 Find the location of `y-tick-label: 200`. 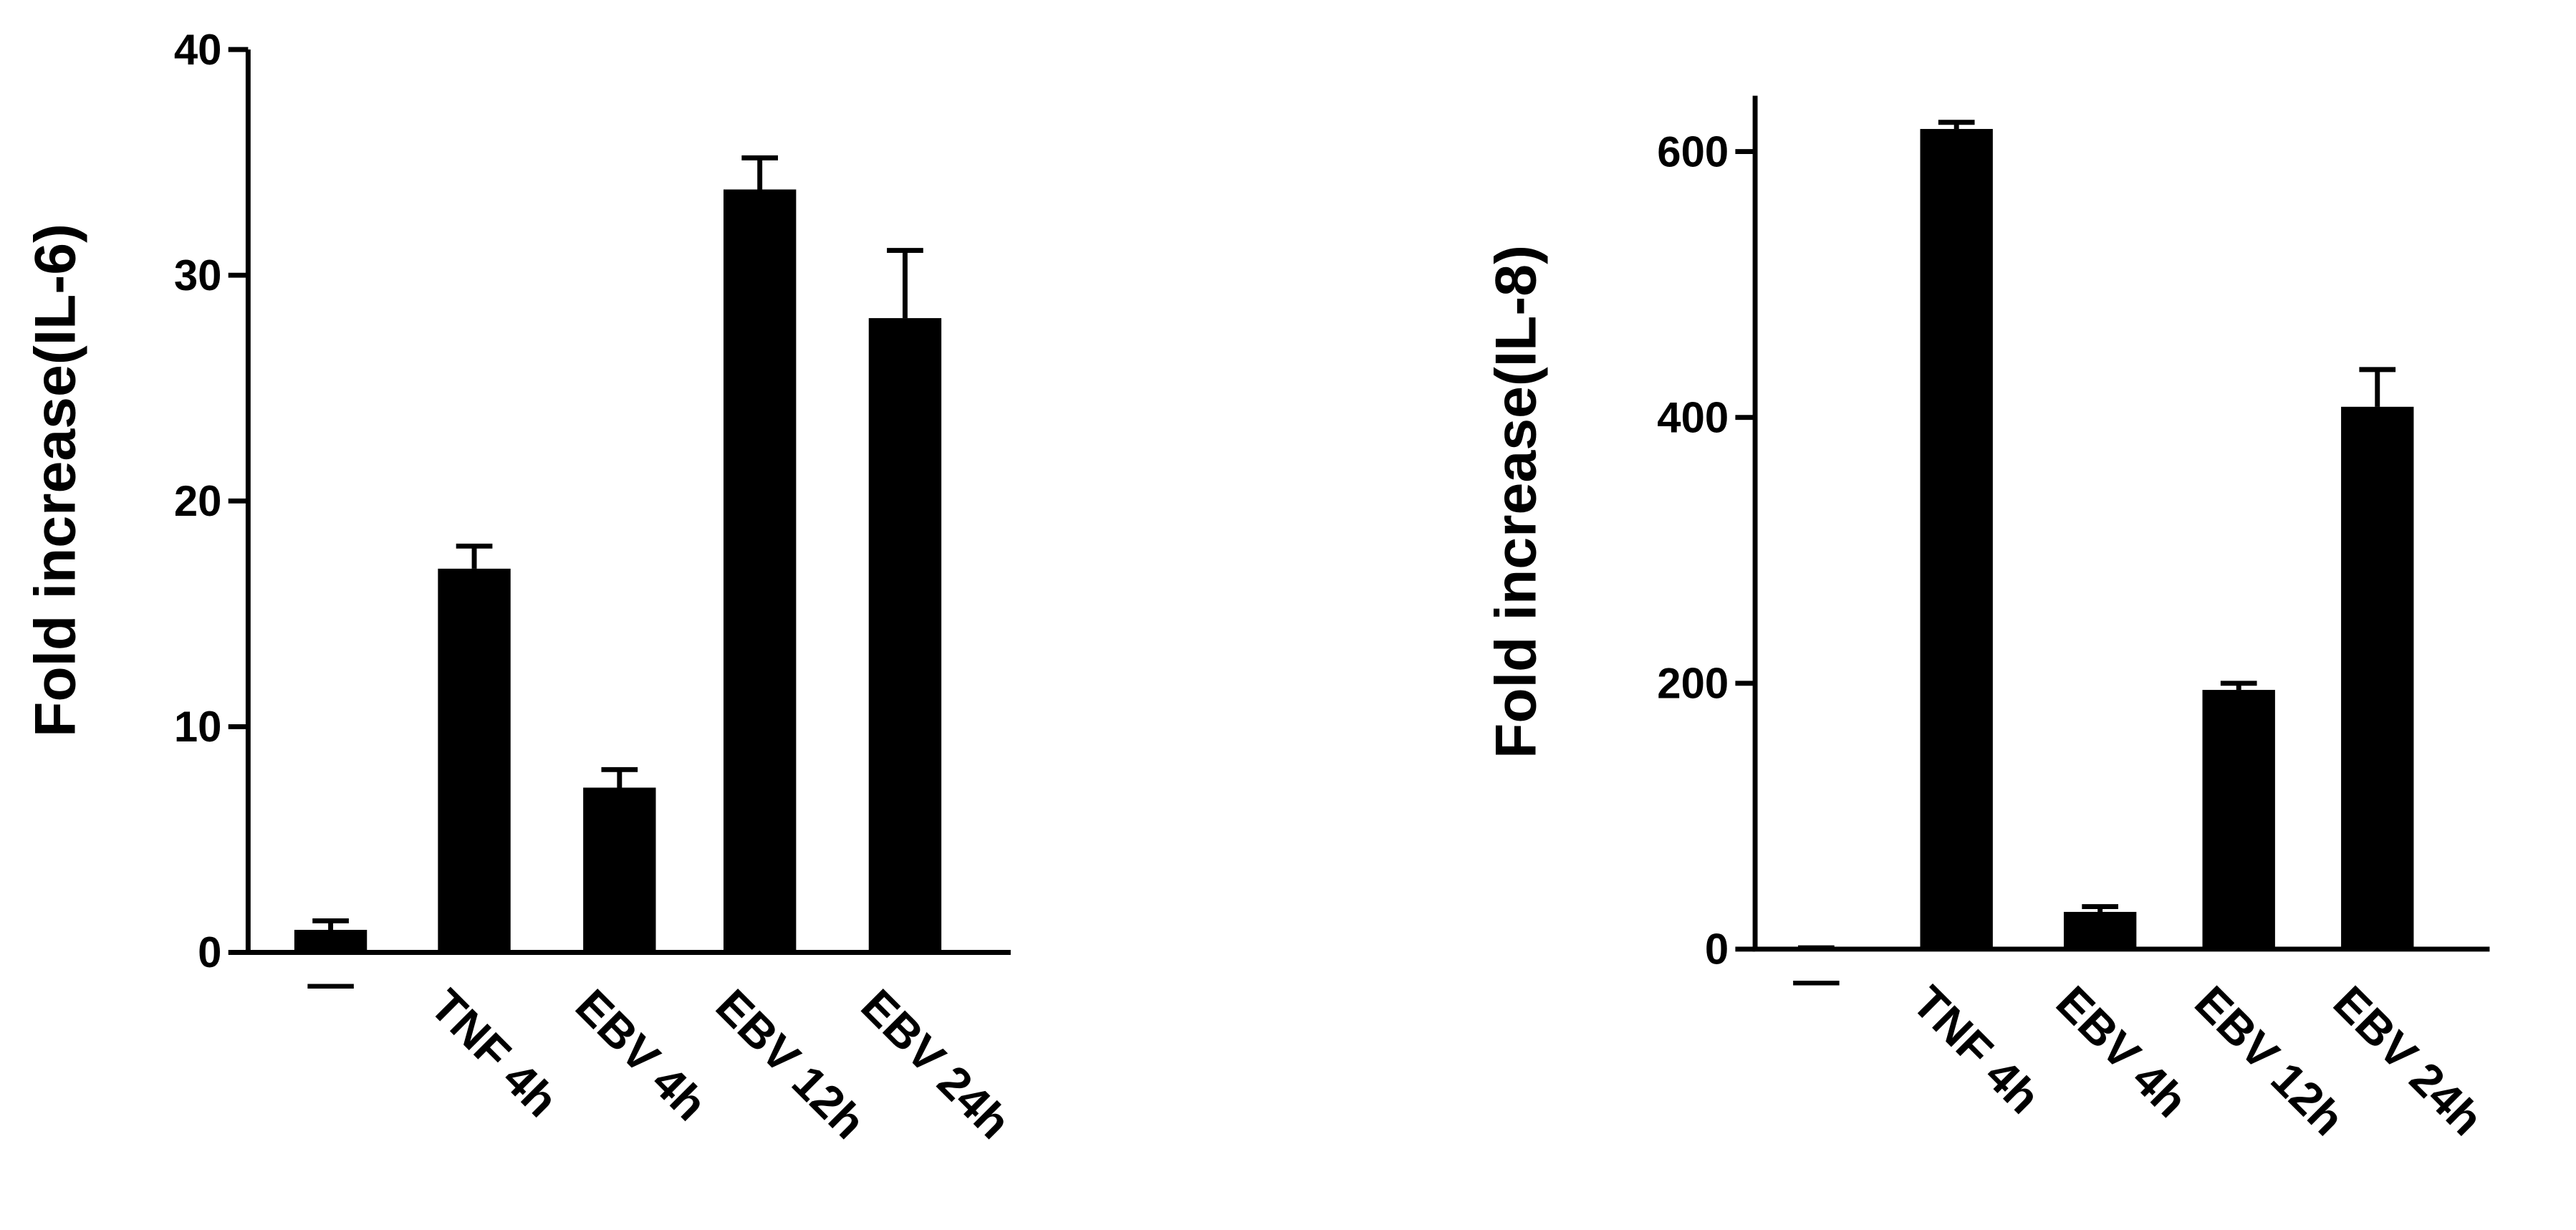

y-tick-label: 200 is located at coordinates (1693, 684).